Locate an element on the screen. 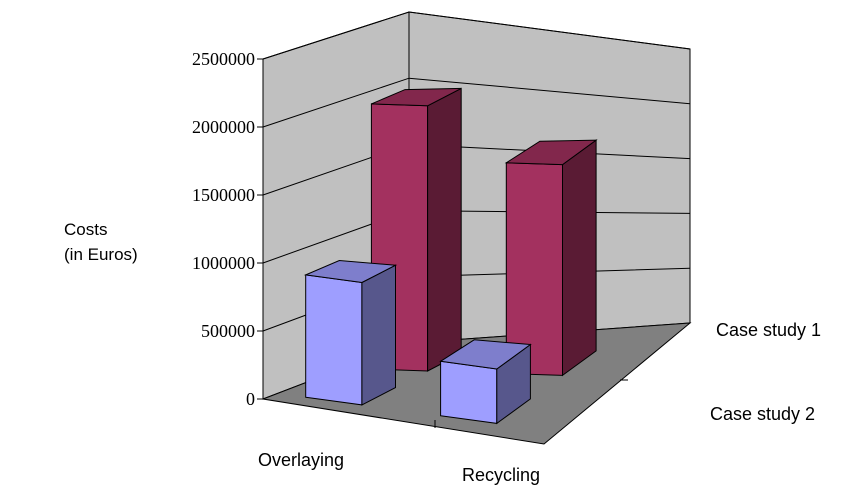 The height and width of the screenshot is (486, 856). y-axis-title-line-1: Costs is located at coordinates (85, 229).